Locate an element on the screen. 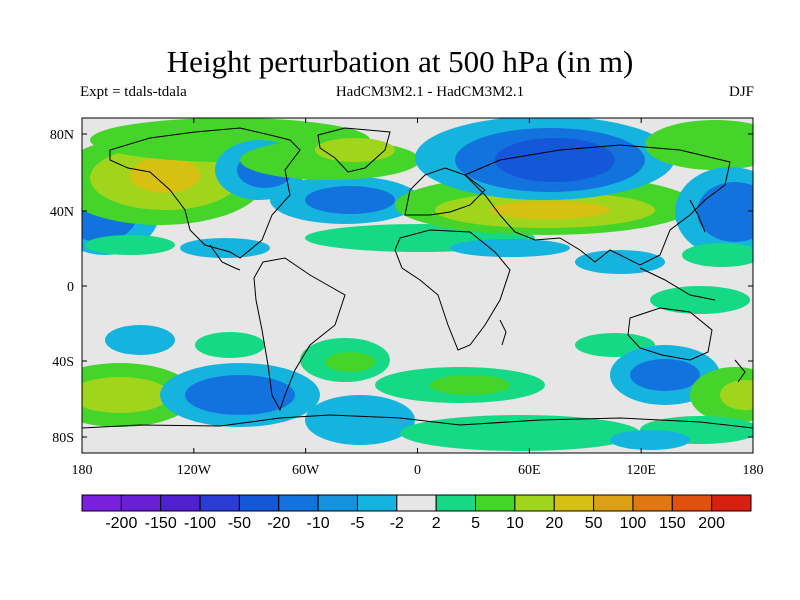  longitude-labels: 180 120W 60W 0 60E 120E 180 is located at coordinates (418, 470).